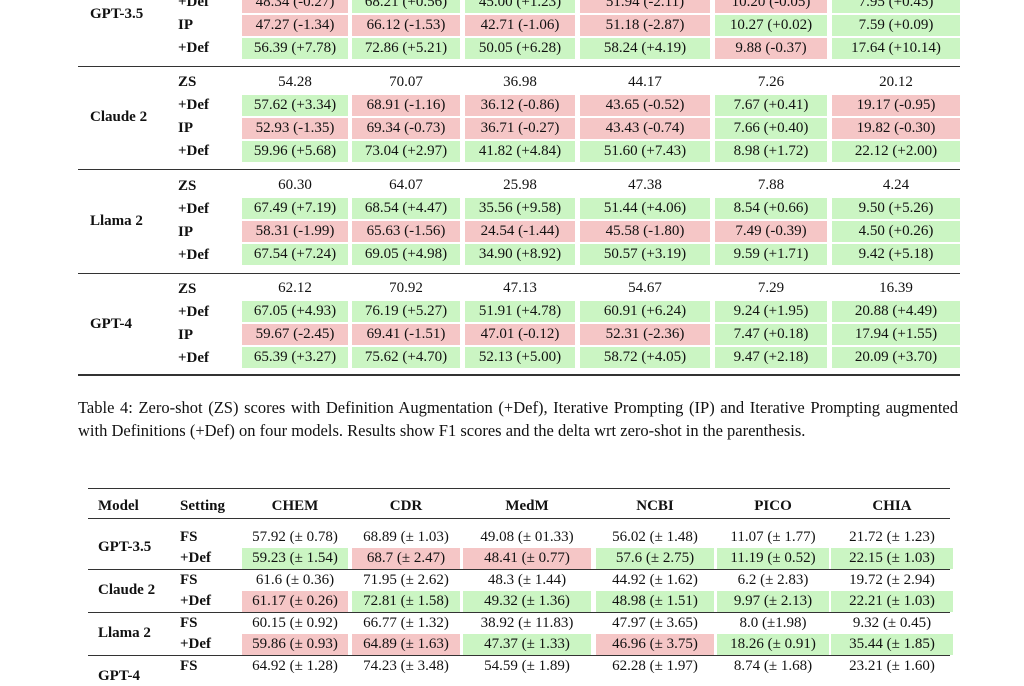  What do you see at coordinates (771, 48) in the screenshot?
I see `score-cell: 9.88 (-0.37)` at bounding box center [771, 48].